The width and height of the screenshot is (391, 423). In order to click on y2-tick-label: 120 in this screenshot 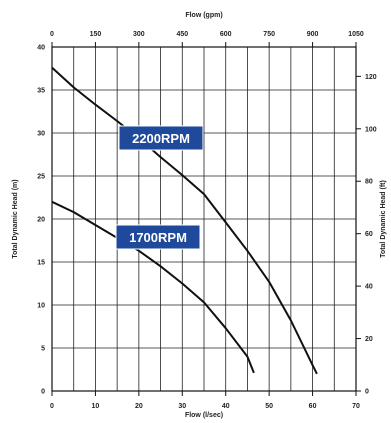, I will do `click(371, 77)`.